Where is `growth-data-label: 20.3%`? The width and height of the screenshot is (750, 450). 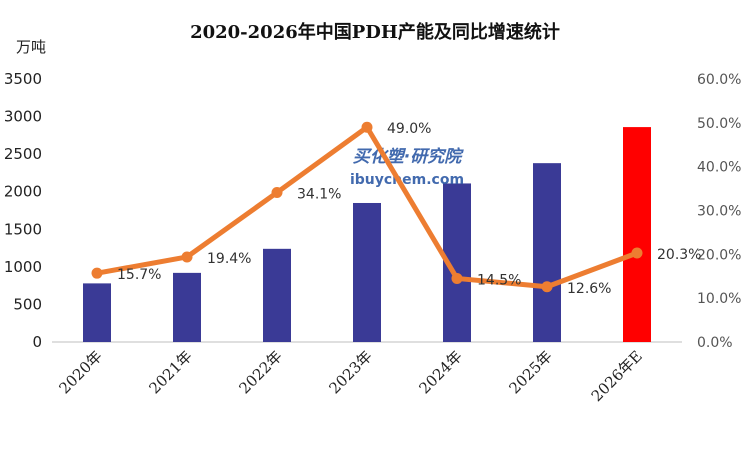 growth-data-label: 20.3% is located at coordinates (679, 255).